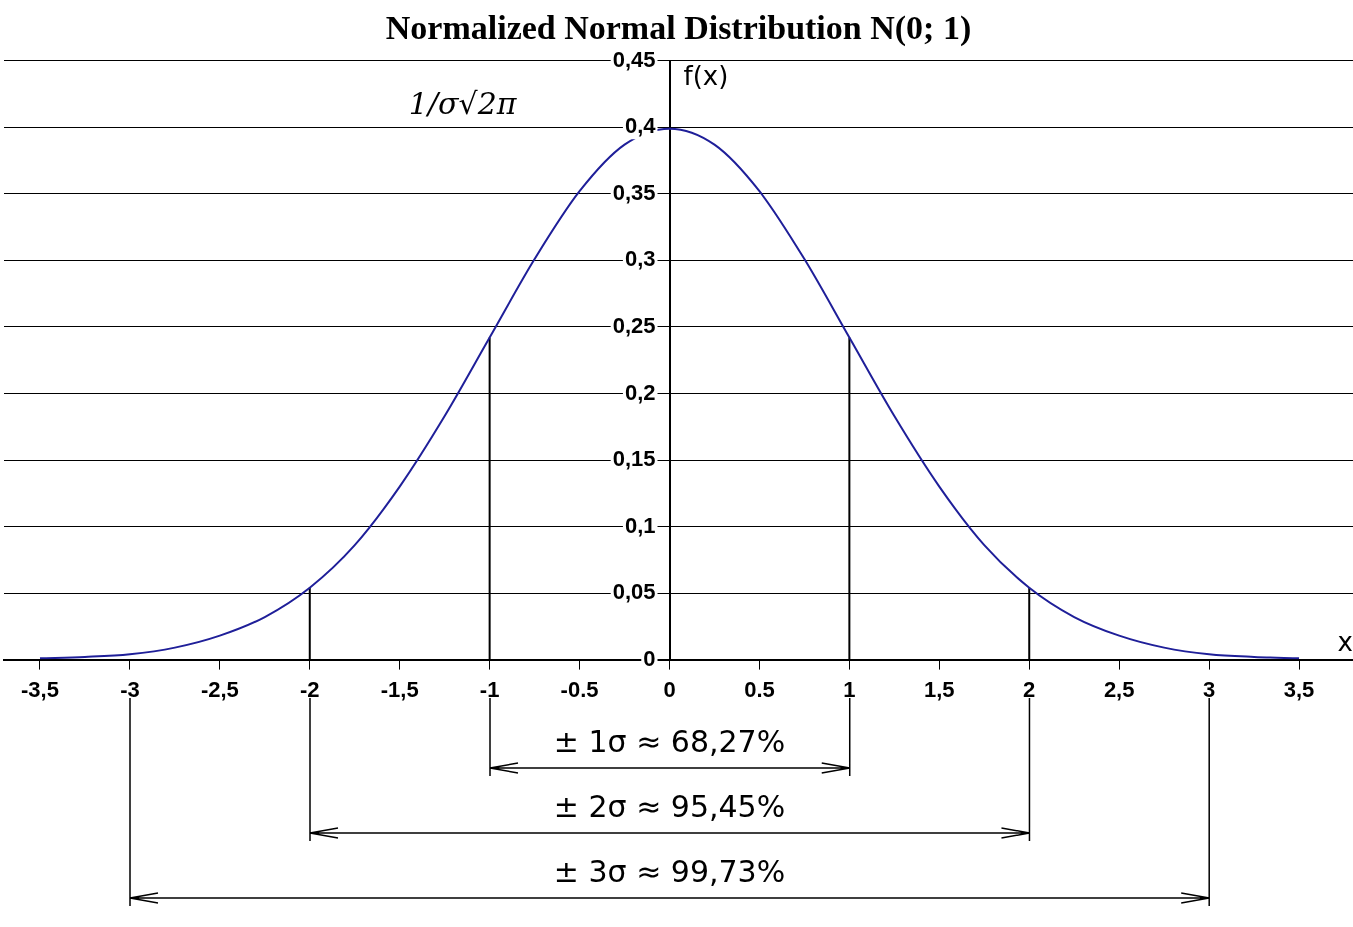 The height and width of the screenshot is (927, 1353). Describe the element at coordinates (849, 689) in the screenshot. I see `x-tick-label: 1` at that location.